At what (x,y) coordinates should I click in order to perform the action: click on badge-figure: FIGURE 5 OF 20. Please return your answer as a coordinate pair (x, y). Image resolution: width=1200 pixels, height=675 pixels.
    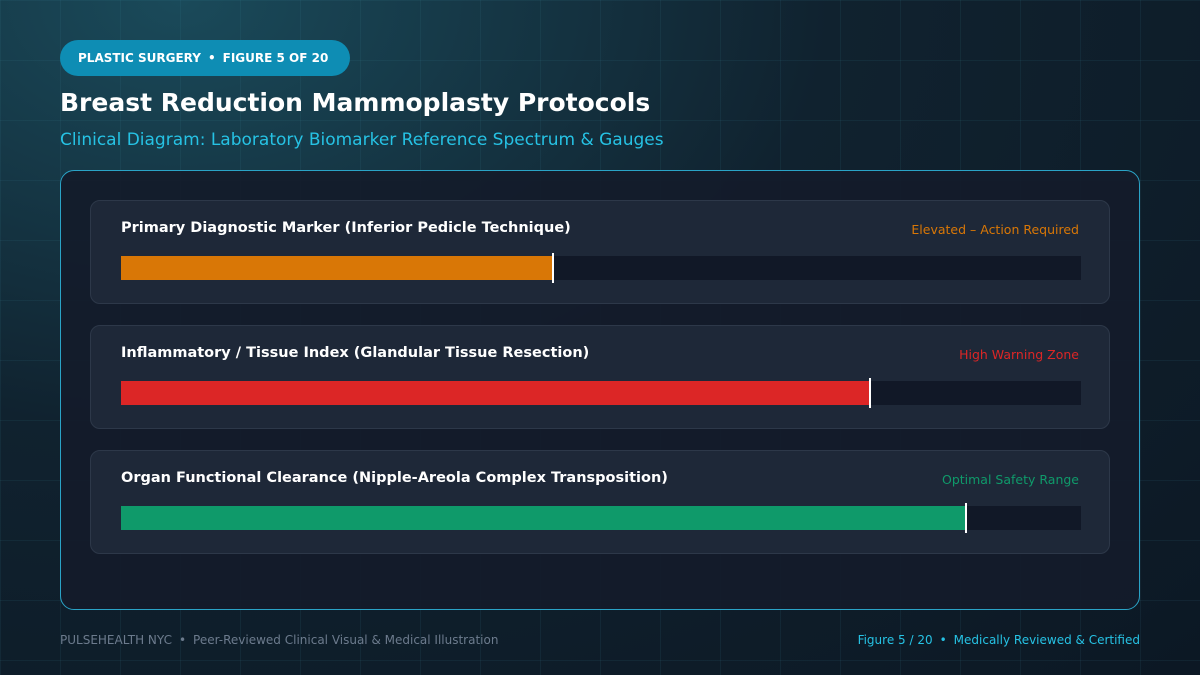
    Looking at the image, I should click on (275, 58).